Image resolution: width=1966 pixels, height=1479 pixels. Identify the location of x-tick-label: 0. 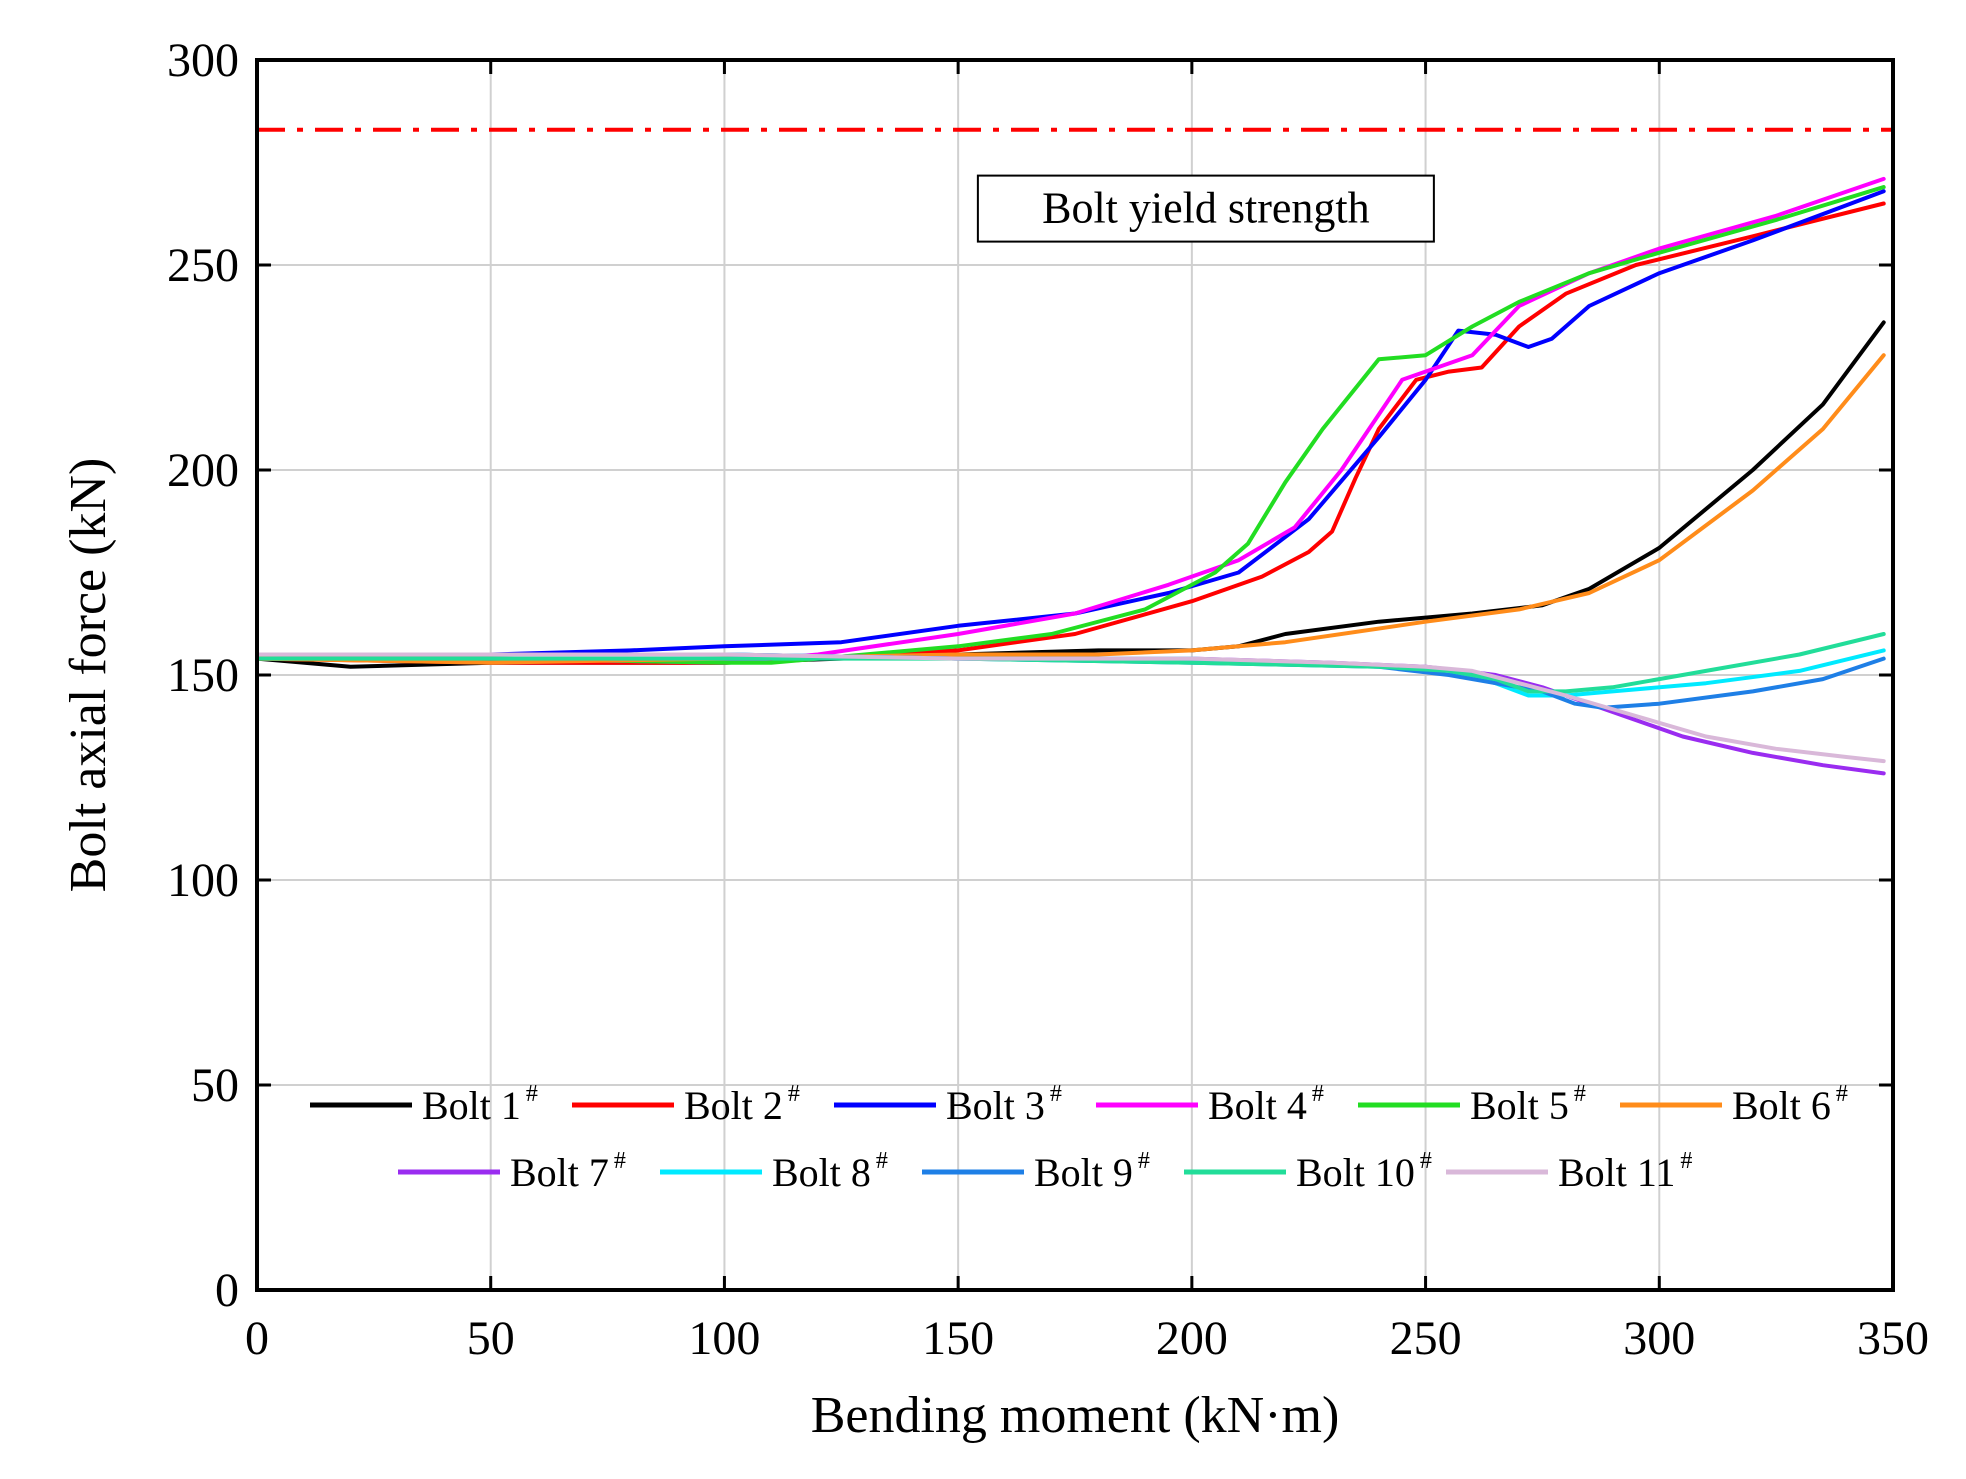
(257, 1338).